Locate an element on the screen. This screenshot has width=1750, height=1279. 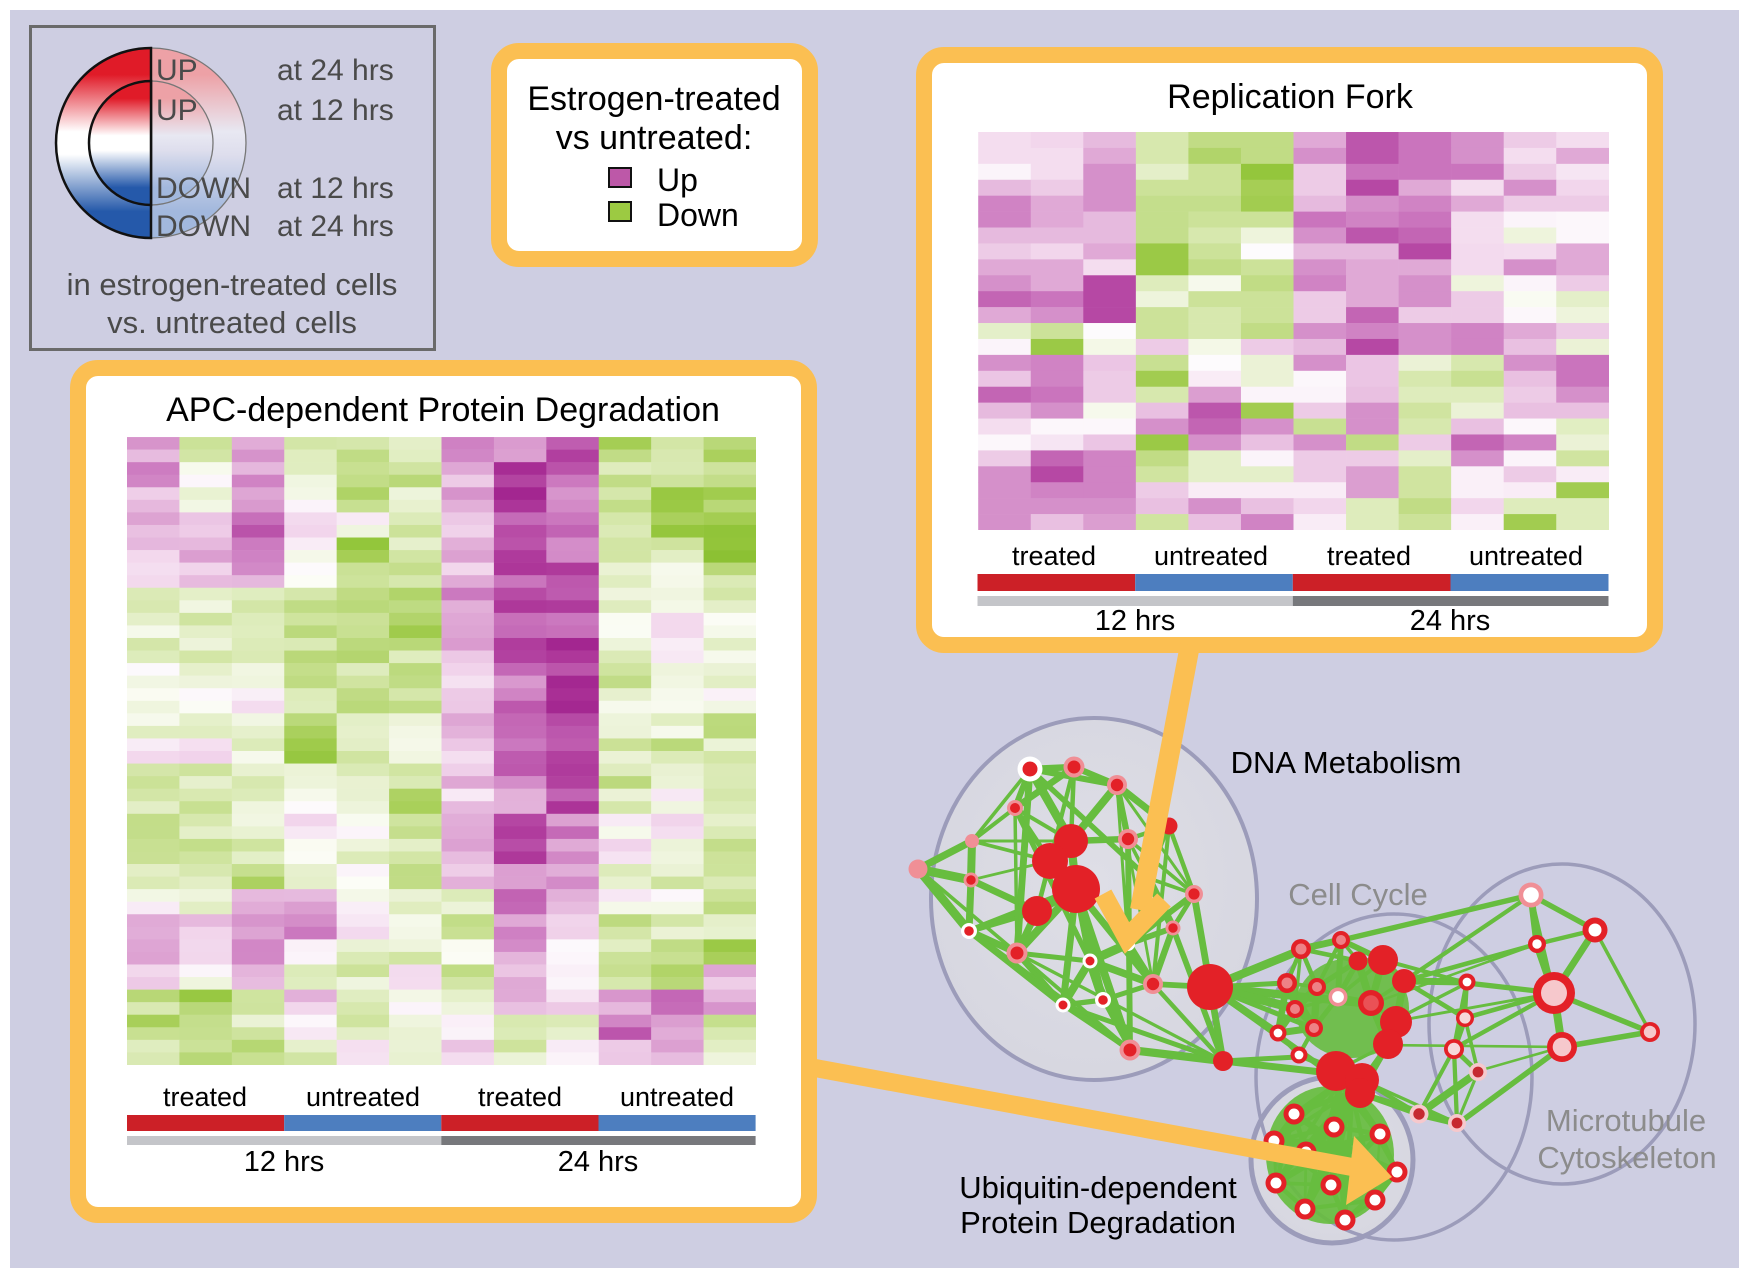
svg-text: Protein Degradation is located at coordinates (1098, 1222).